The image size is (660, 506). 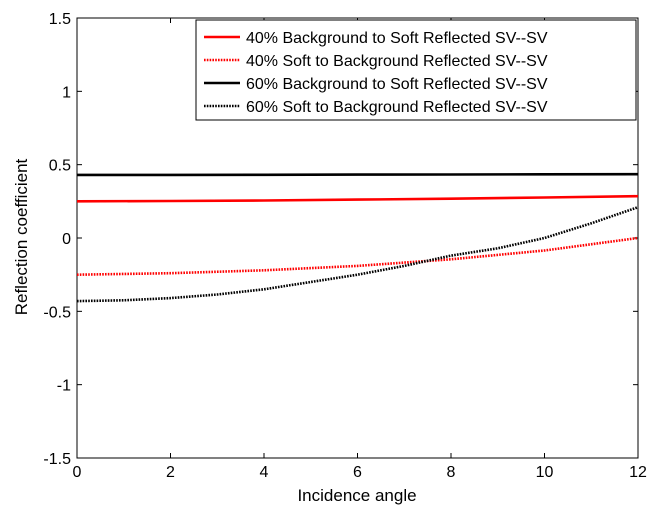 I want to click on x-tick-label: 2, so click(x=170, y=472).